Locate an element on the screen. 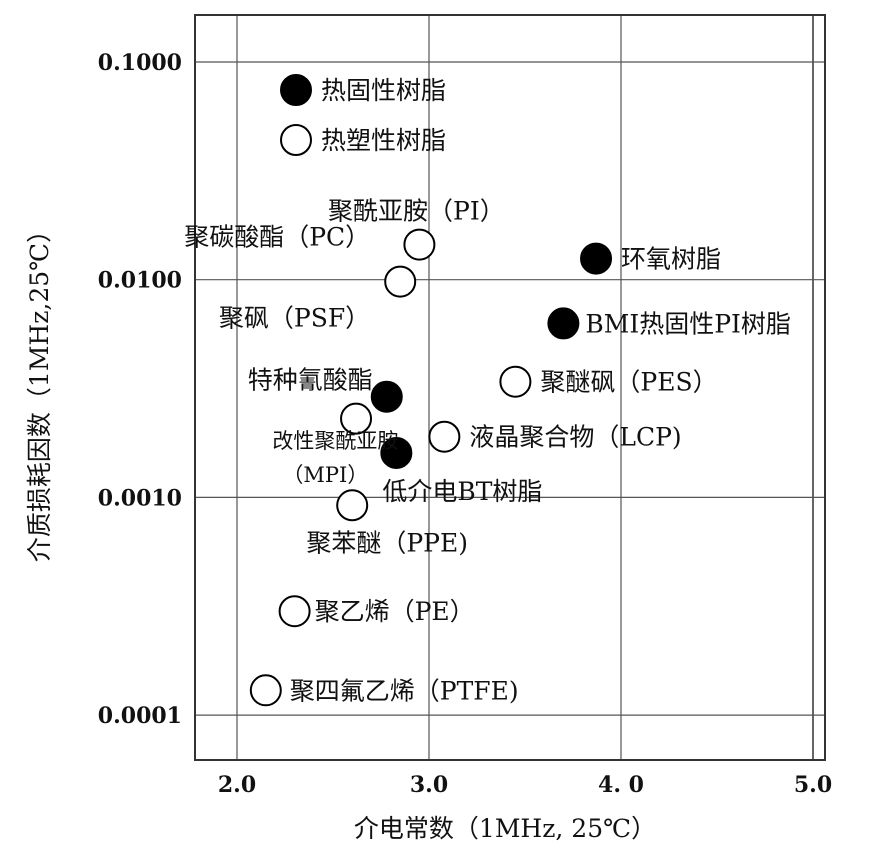 The image size is (875, 855). point-label: 聚四氟乙烯（PTFE) is located at coordinates (404, 690).